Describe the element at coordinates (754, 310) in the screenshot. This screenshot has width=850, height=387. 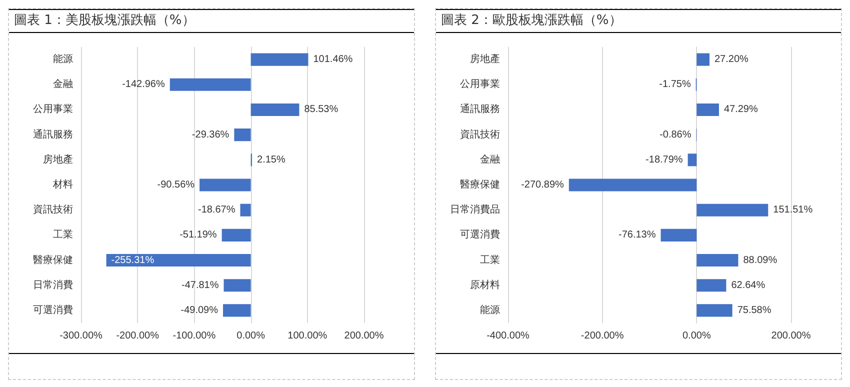
I see `data-label: 75.58%` at that location.